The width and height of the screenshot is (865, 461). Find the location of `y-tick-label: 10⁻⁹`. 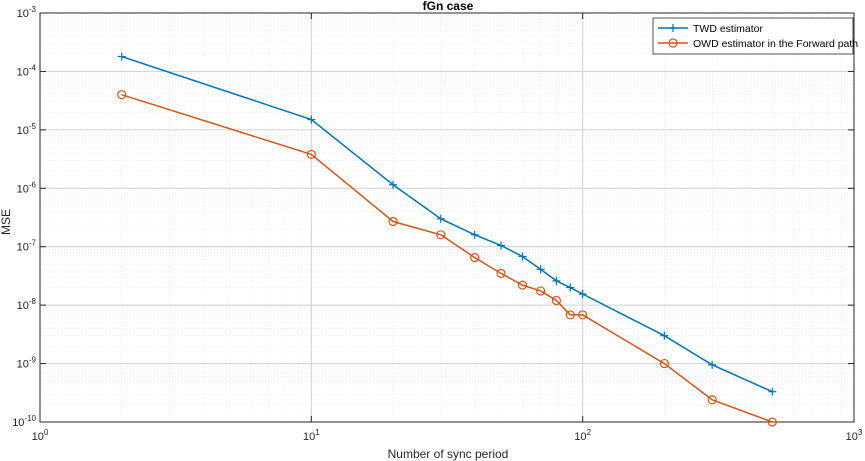

y-tick-label: 10⁻⁹ is located at coordinates (27, 363).